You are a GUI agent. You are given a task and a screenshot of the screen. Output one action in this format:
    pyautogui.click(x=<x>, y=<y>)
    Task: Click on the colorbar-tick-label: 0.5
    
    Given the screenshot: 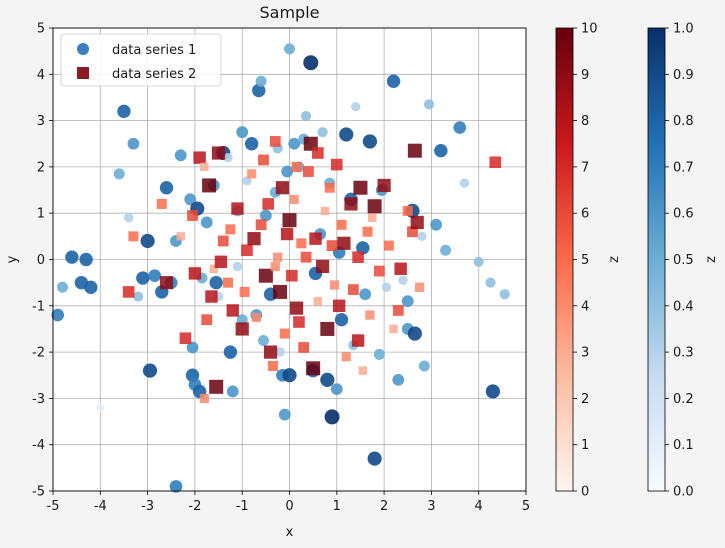 What is the action you would take?
    pyautogui.click(x=683, y=260)
    